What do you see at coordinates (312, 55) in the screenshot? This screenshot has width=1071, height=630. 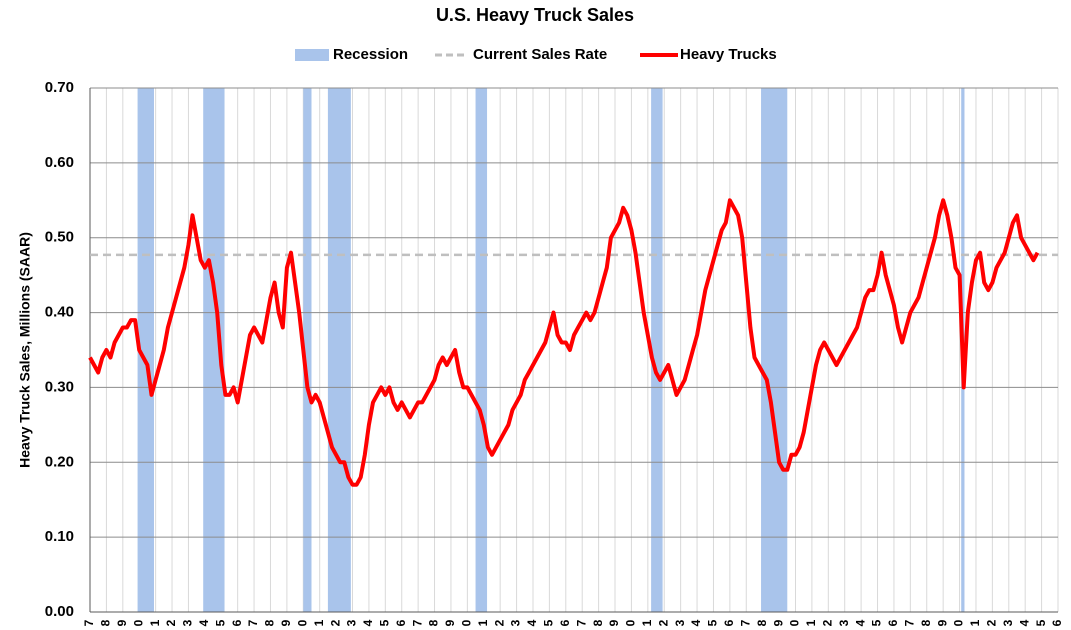 I see `legend-swatch` at bounding box center [312, 55].